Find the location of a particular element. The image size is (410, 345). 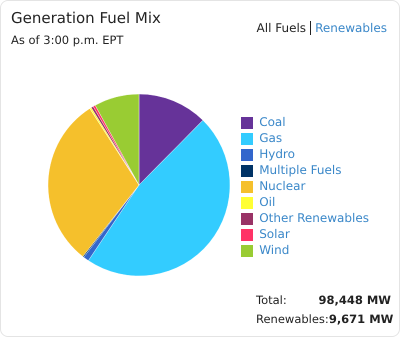

chart-title: Generation Fuel Mix is located at coordinates (86, 18).